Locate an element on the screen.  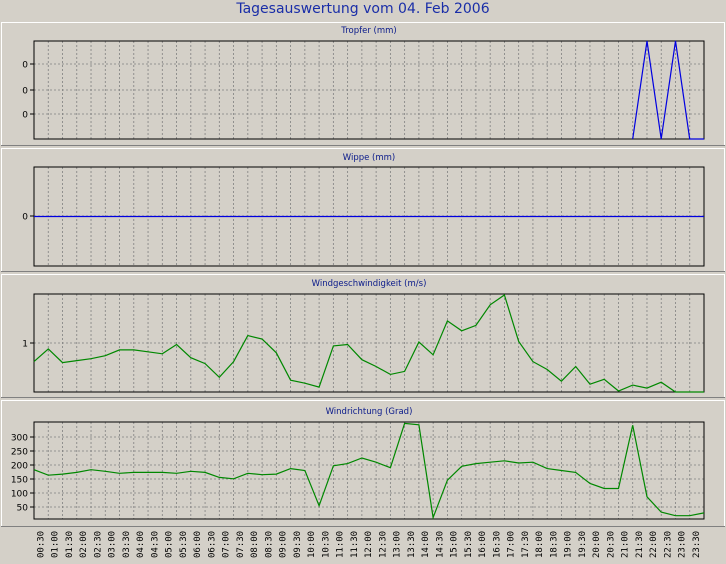
x-tick-label: 23:30 is located at coordinates (697, 544).